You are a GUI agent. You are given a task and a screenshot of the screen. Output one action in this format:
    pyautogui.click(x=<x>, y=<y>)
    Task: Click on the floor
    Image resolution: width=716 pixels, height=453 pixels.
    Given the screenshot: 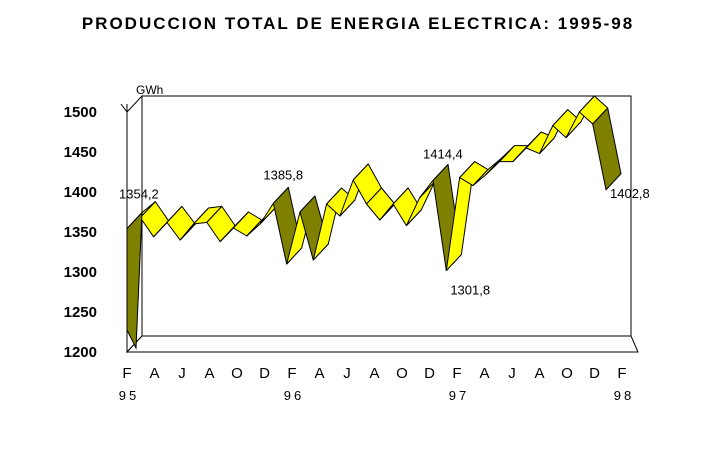 What is the action you would take?
    pyautogui.click(x=382, y=344)
    